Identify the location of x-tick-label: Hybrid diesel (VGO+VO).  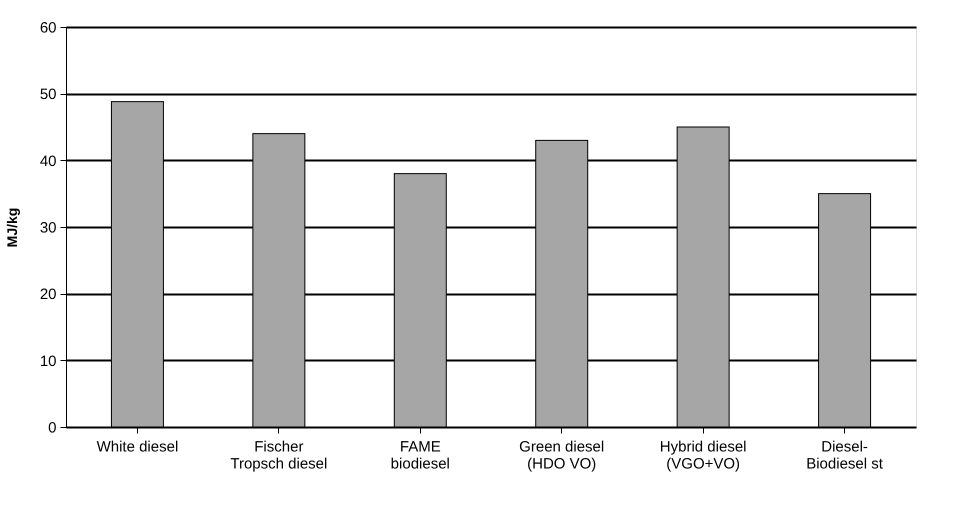
(703, 455).